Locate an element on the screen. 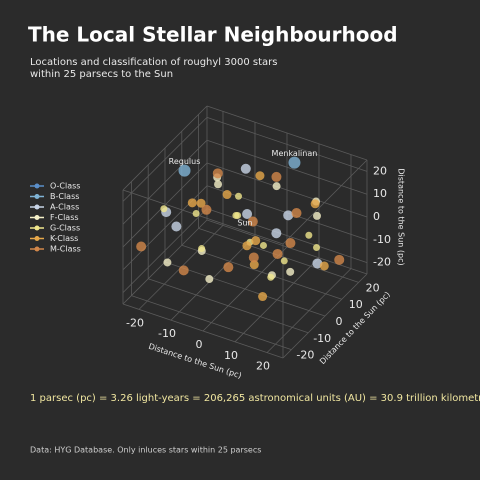 The height and width of the screenshot is (480, 480). x-tick-label: 10 is located at coordinates (231, 355).